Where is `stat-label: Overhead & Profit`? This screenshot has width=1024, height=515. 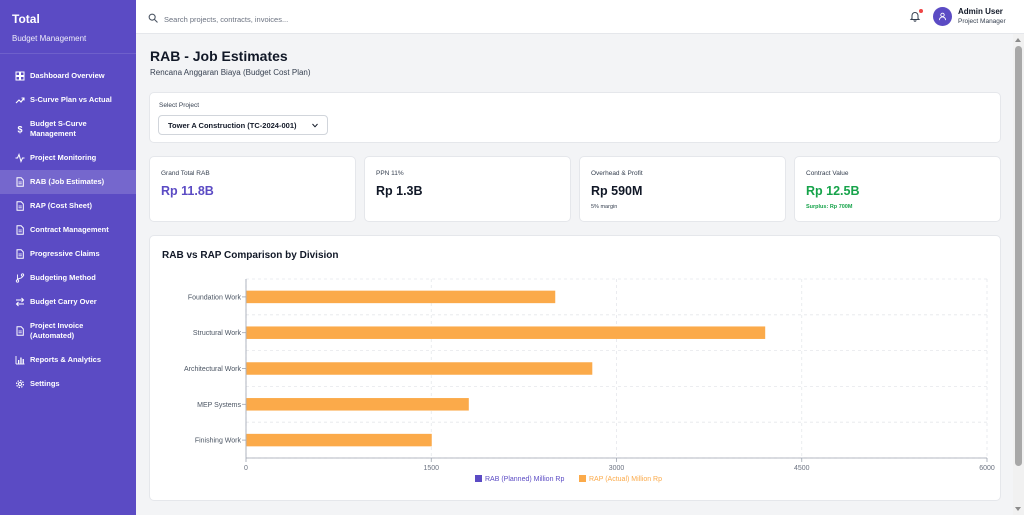 stat-label: Overhead & Profit is located at coordinates (617, 173).